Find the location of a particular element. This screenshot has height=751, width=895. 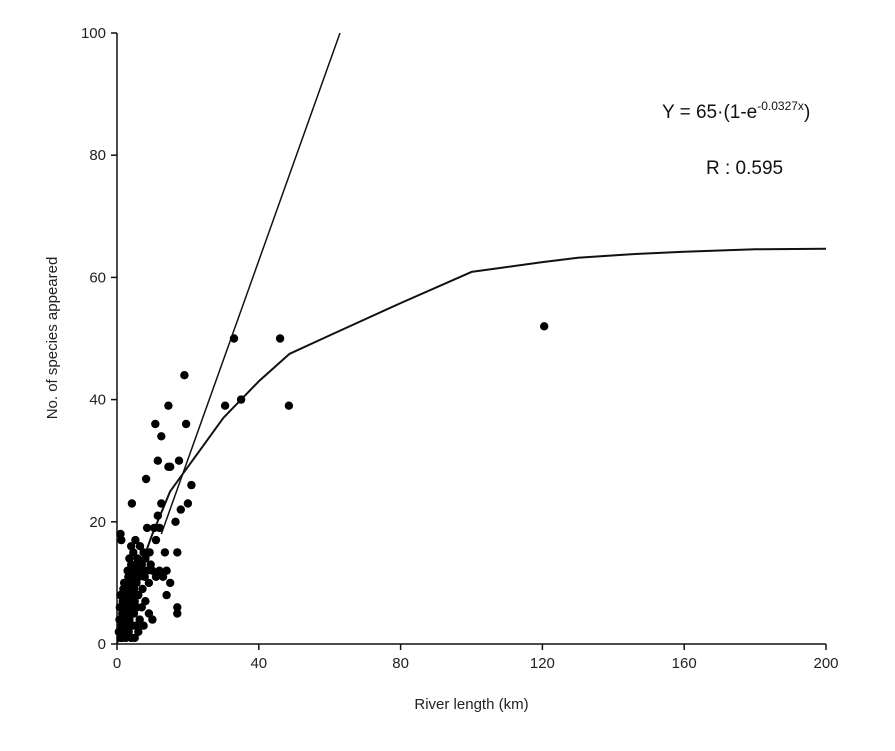

x-axis-title: River length (km) is located at coordinates (471, 704).